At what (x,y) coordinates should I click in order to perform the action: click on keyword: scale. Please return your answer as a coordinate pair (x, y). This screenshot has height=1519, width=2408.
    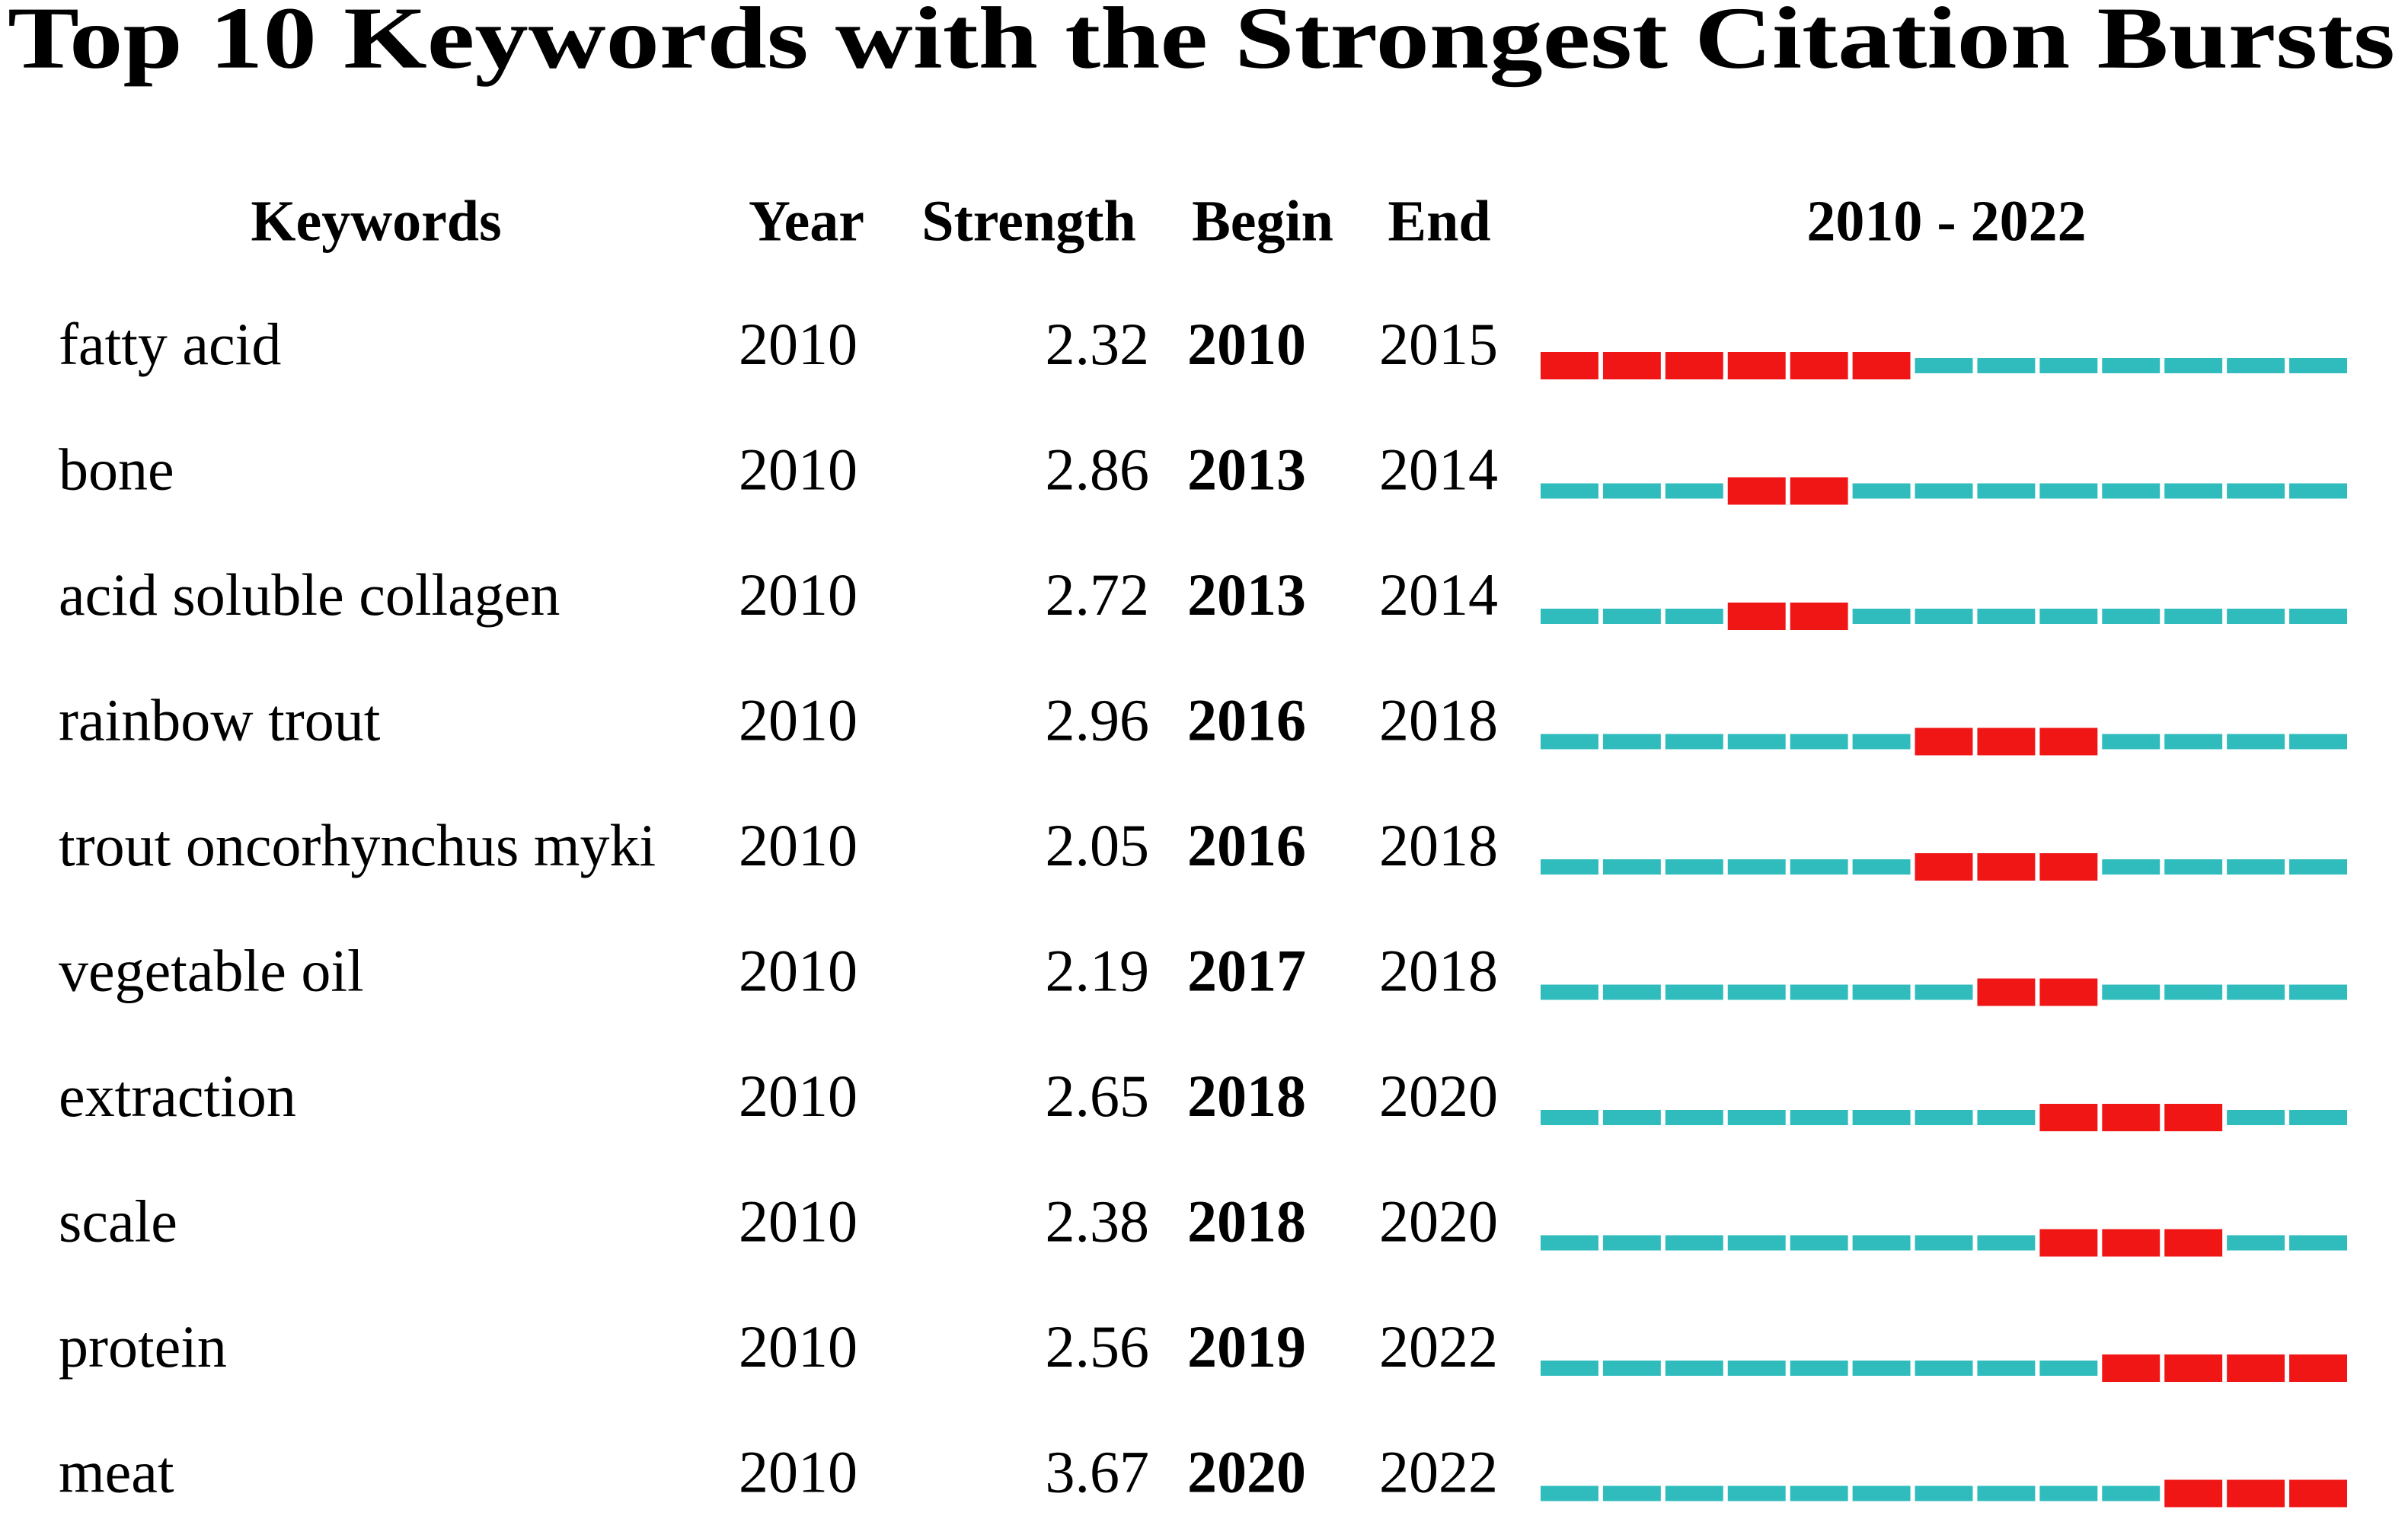
    Looking at the image, I should click on (118, 1221).